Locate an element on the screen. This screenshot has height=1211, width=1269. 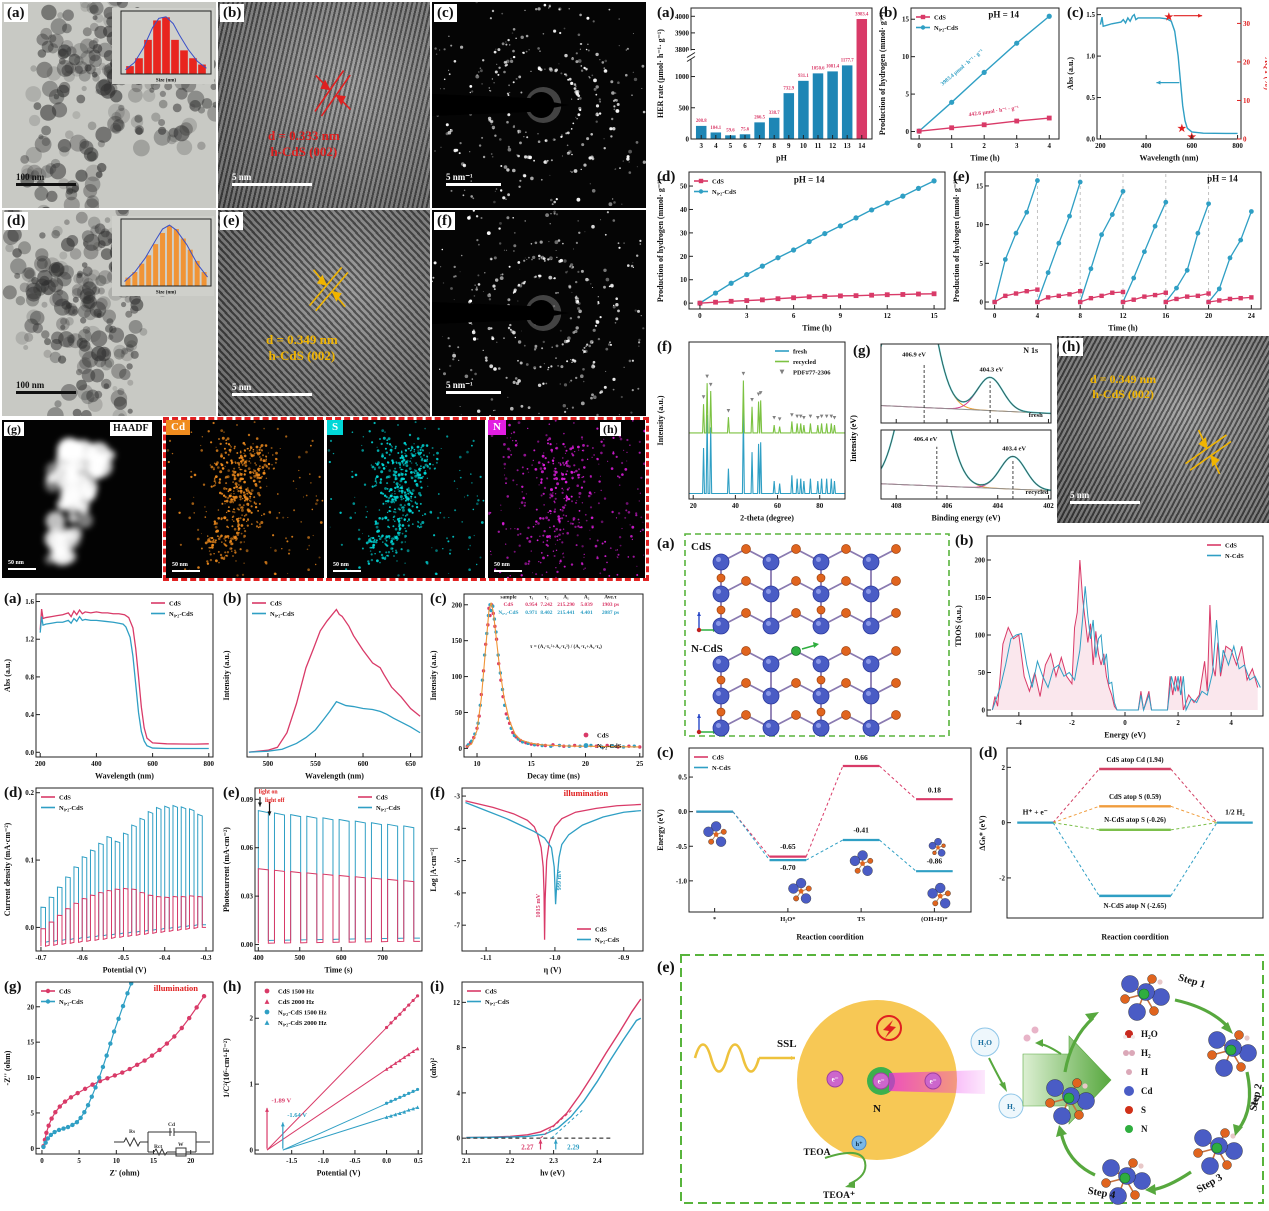
scalebar-f: 5 nm⁻¹ is located at coordinates (473, 387).